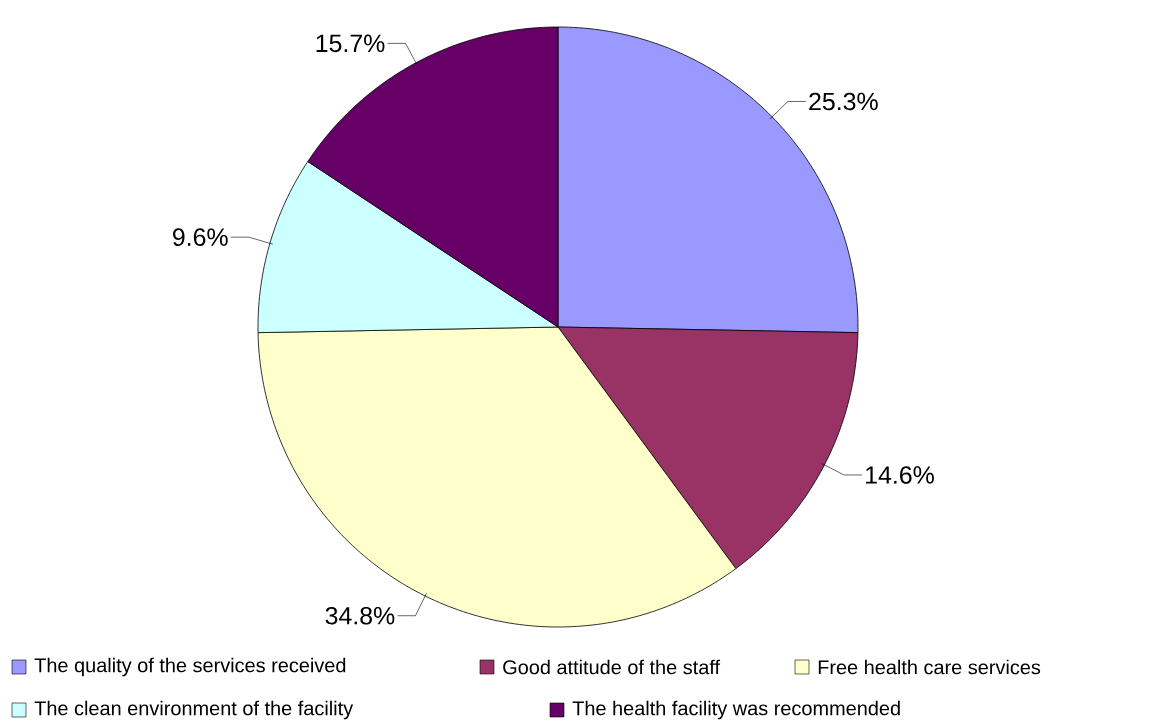 The width and height of the screenshot is (1171, 727). What do you see at coordinates (929, 667) in the screenshot?
I see `legend-label: Free health care services` at bounding box center [929, 667].